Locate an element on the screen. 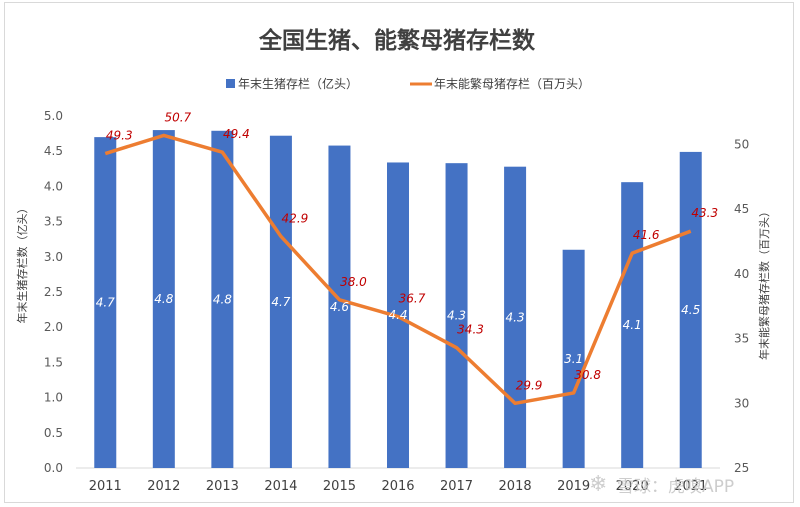 The image size is (800, 507). x-tick-label: 2012 is located at coordinates (163, 486).